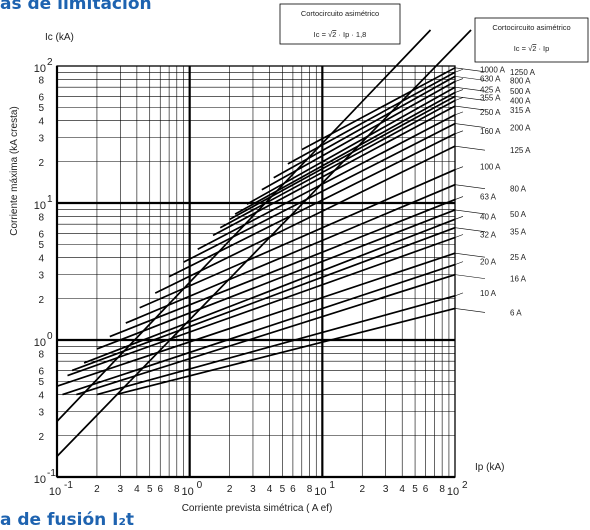 The image size is (590, 530). Describe the element at coordinates (520, 91) in the screenshot. I see `curve-label: 500 A` at that location.